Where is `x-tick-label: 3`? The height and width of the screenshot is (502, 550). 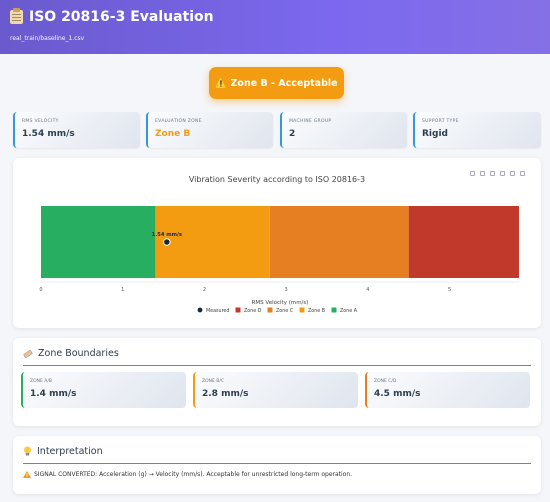
x-tick-label: 3 is located at coordinates (286, 290).